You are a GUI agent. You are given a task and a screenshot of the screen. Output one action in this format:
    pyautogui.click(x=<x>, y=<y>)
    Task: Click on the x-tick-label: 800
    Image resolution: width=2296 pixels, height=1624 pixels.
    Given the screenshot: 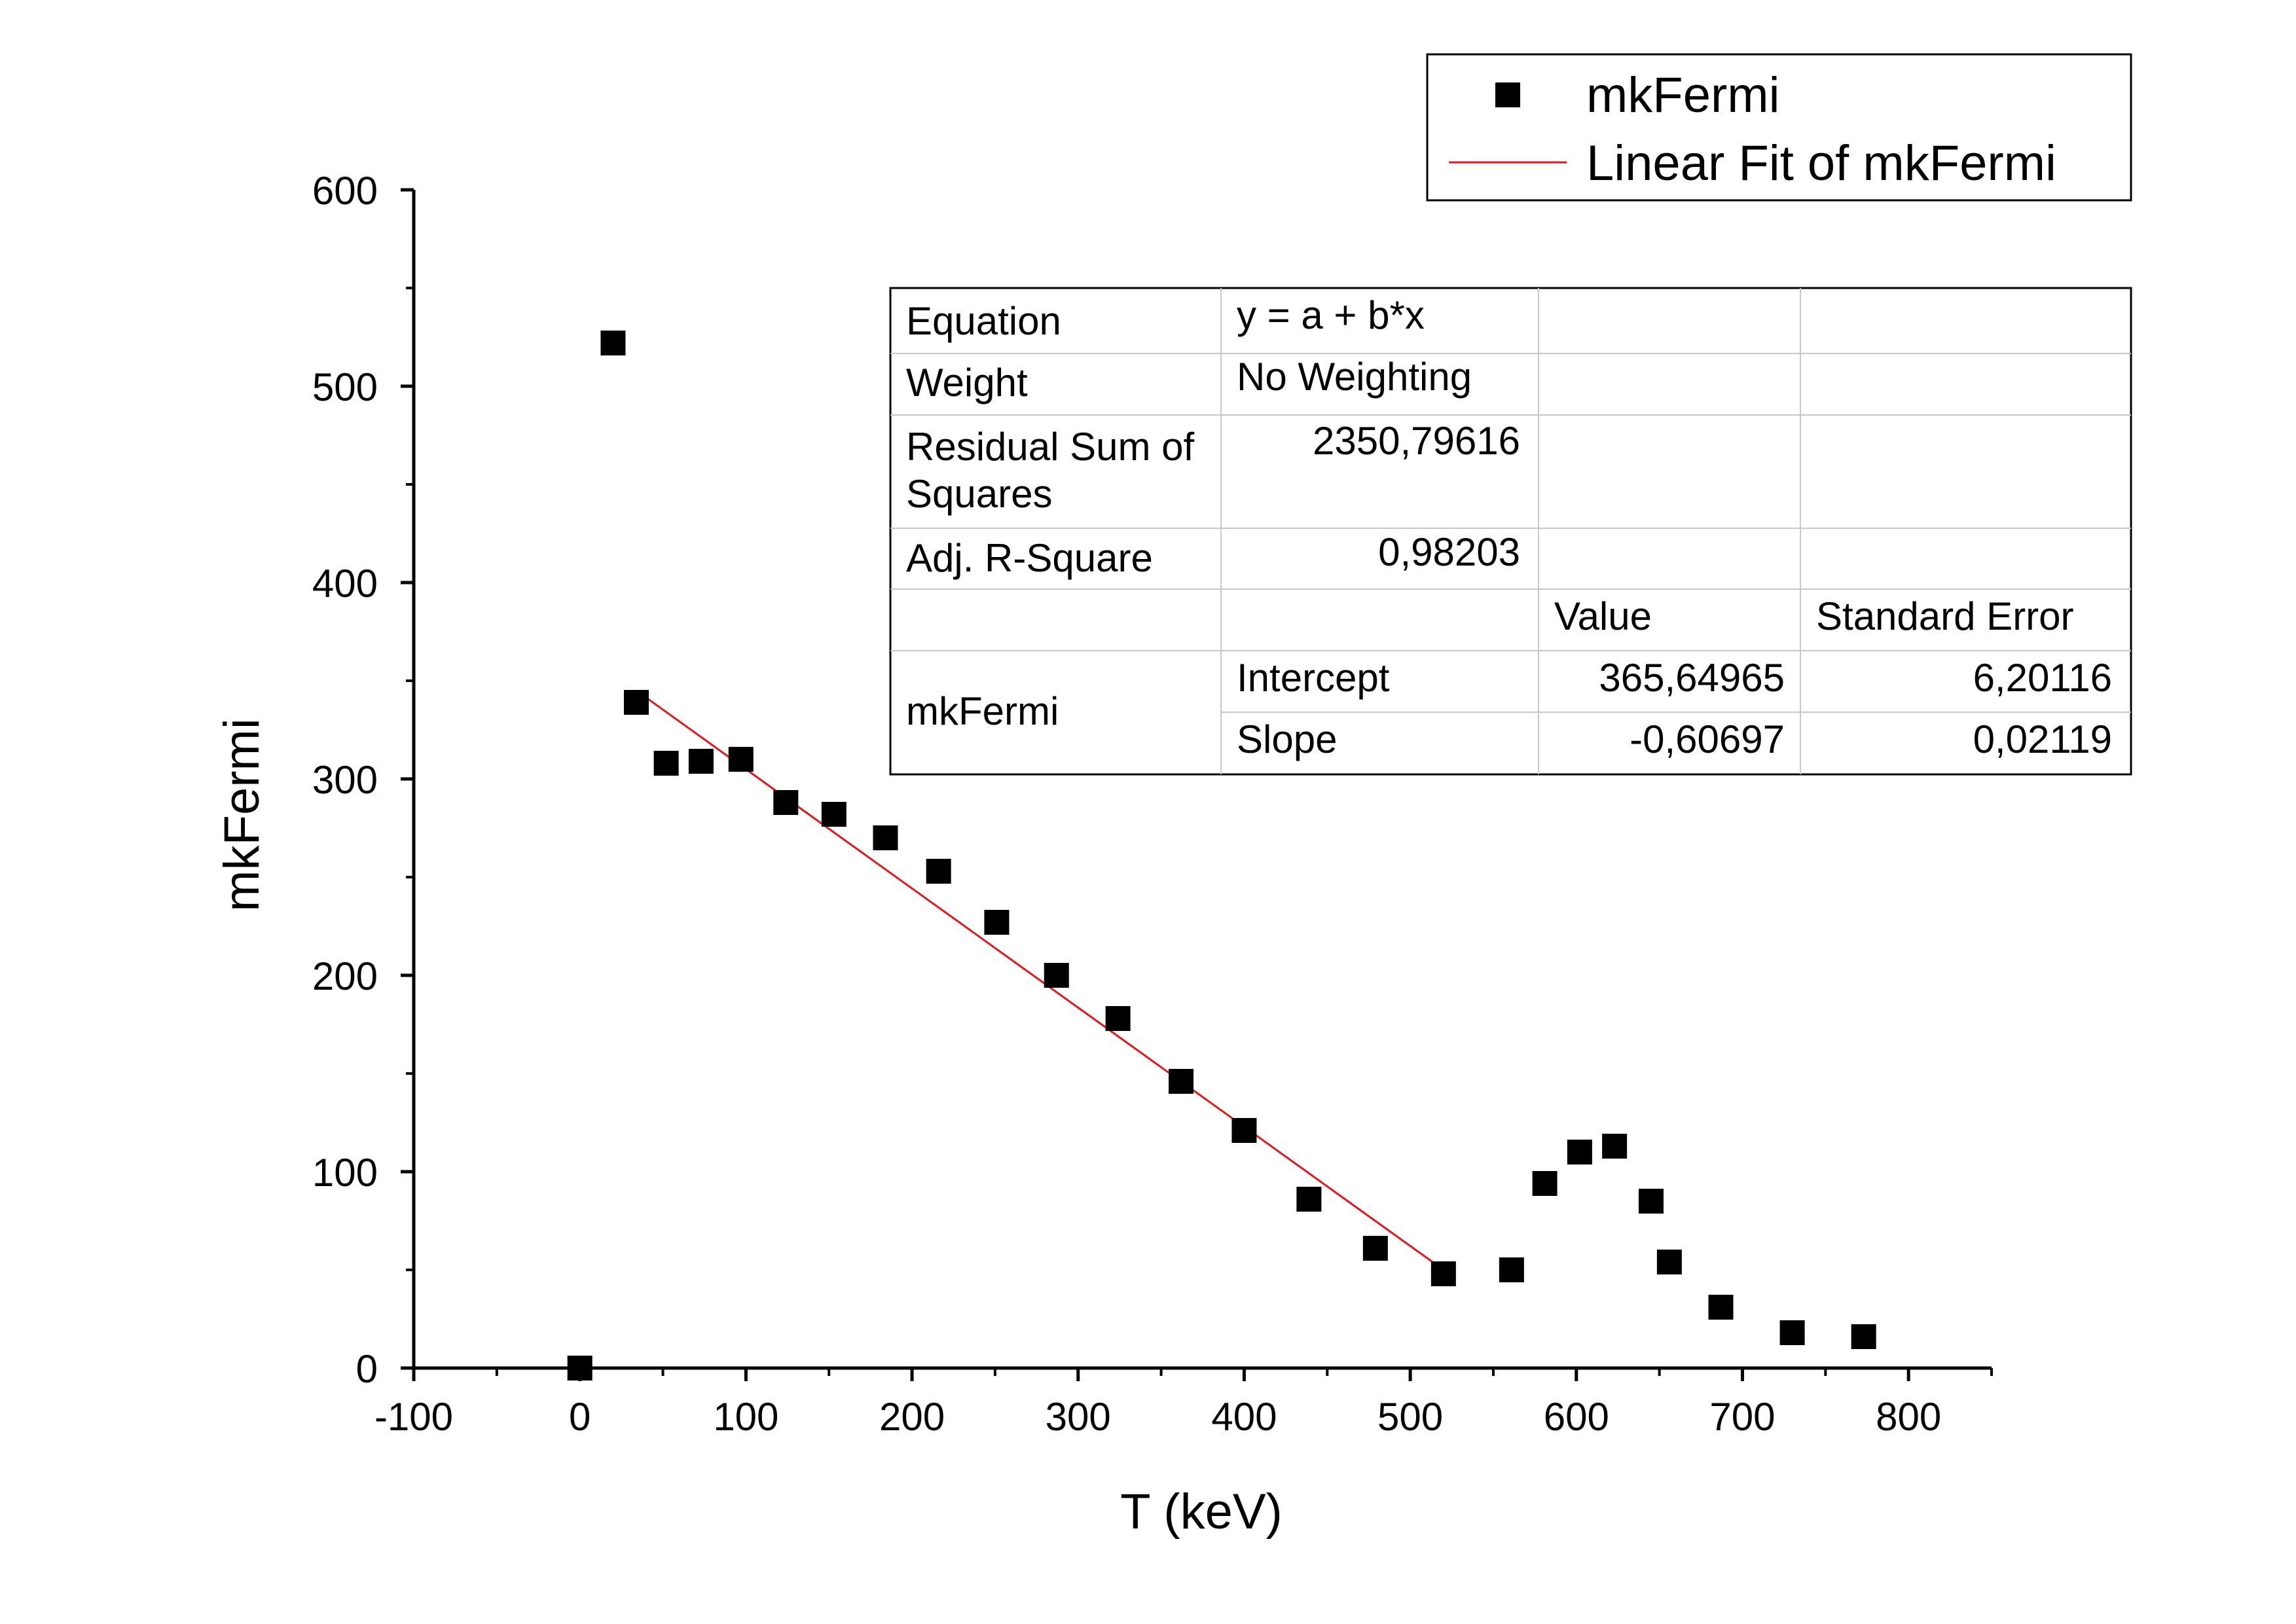 What is the action you would take?
    pyautogui.click(x=1908, y=1417)
    